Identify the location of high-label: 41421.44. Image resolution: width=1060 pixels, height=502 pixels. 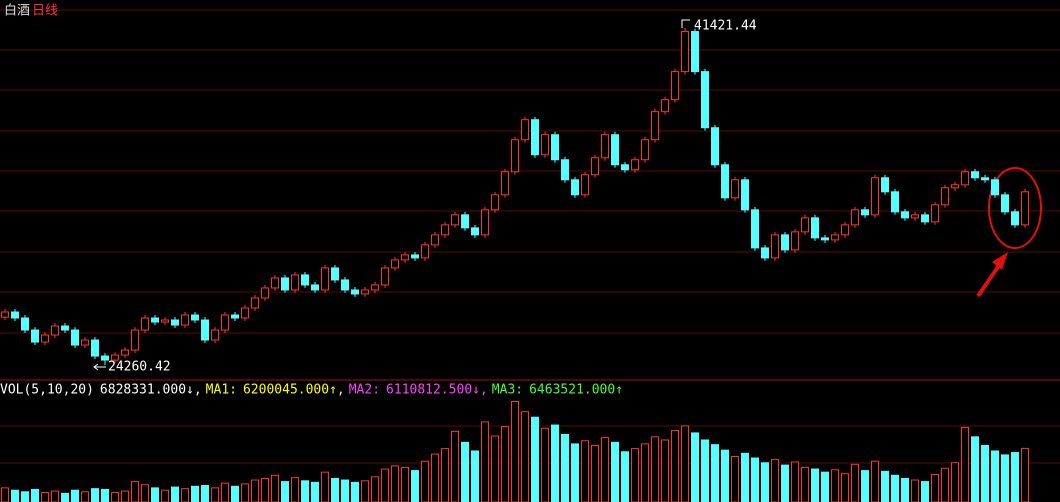
(725, 26).